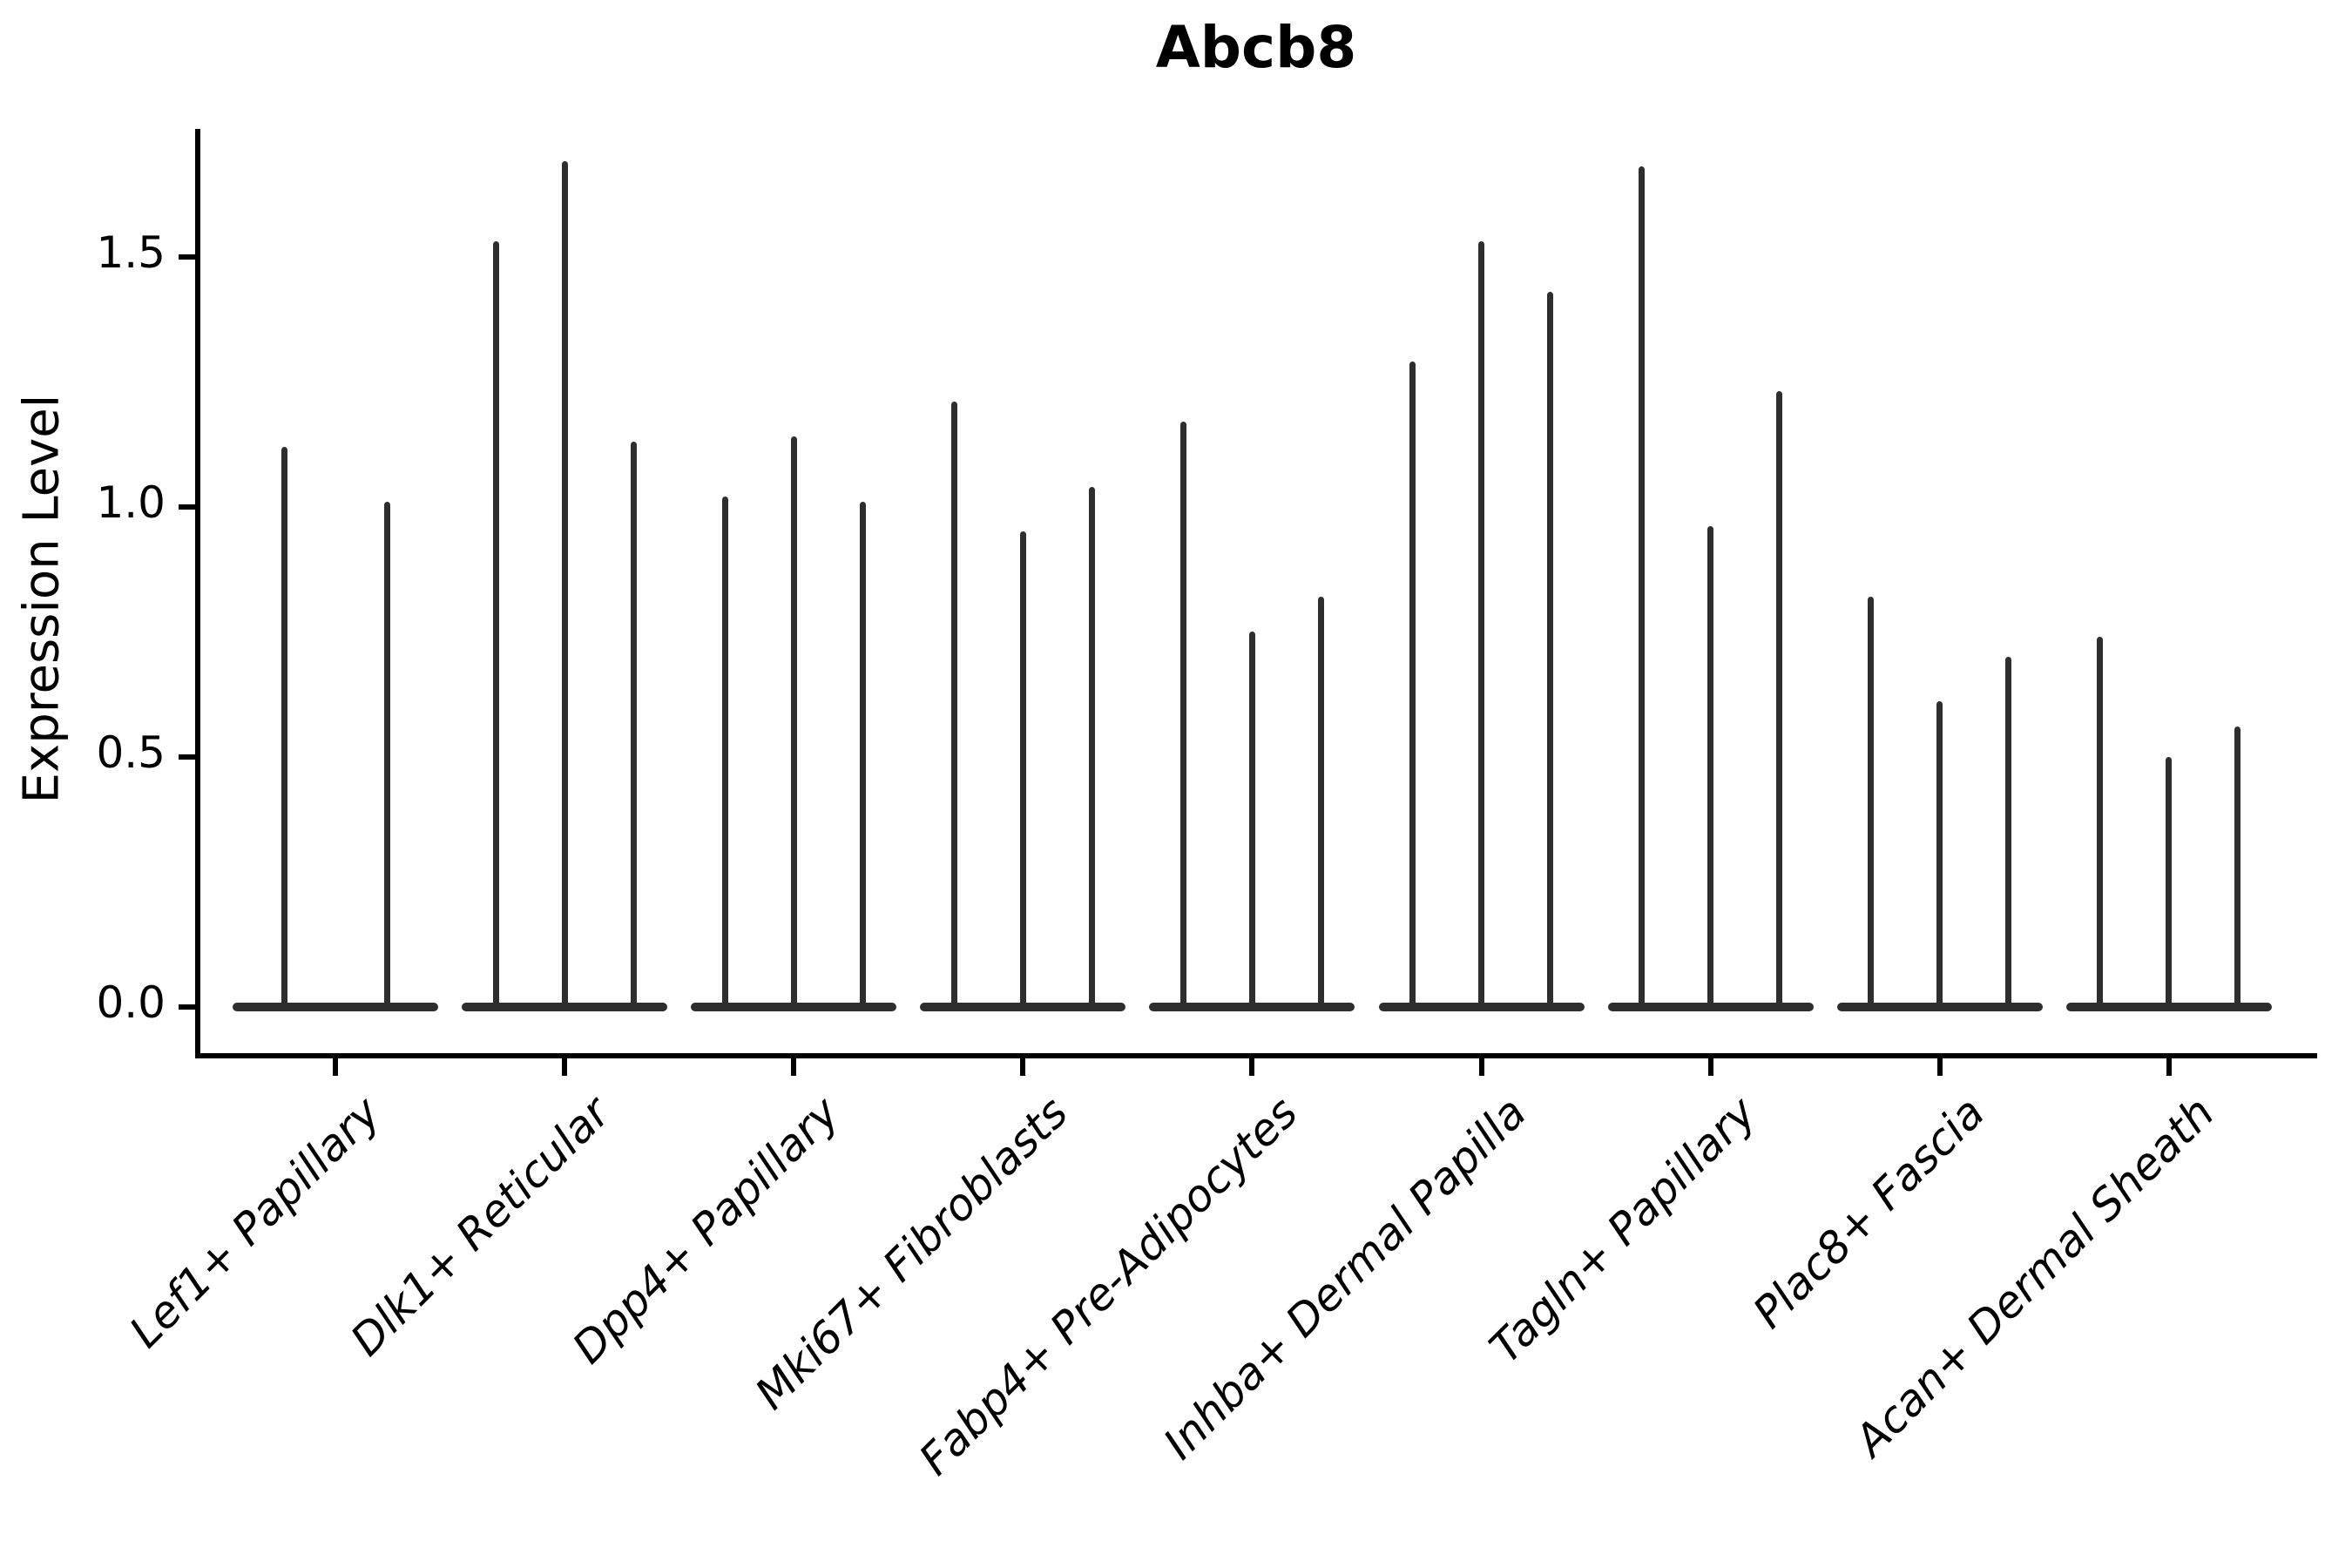  I want to click on x-tick-label: Inhba+ Dermal Papilla, so click(1345, 1278).